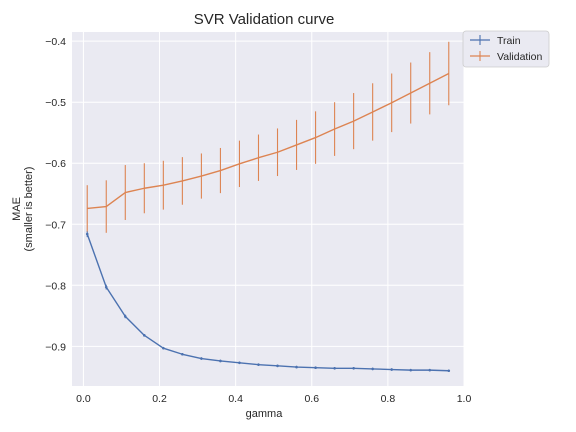 Image resolution: width=576 pixels, height=432 pixels. Describe the element at coordinates (519, 57) in the screenshot. I see `legend-label-validation: Validation` at that location.